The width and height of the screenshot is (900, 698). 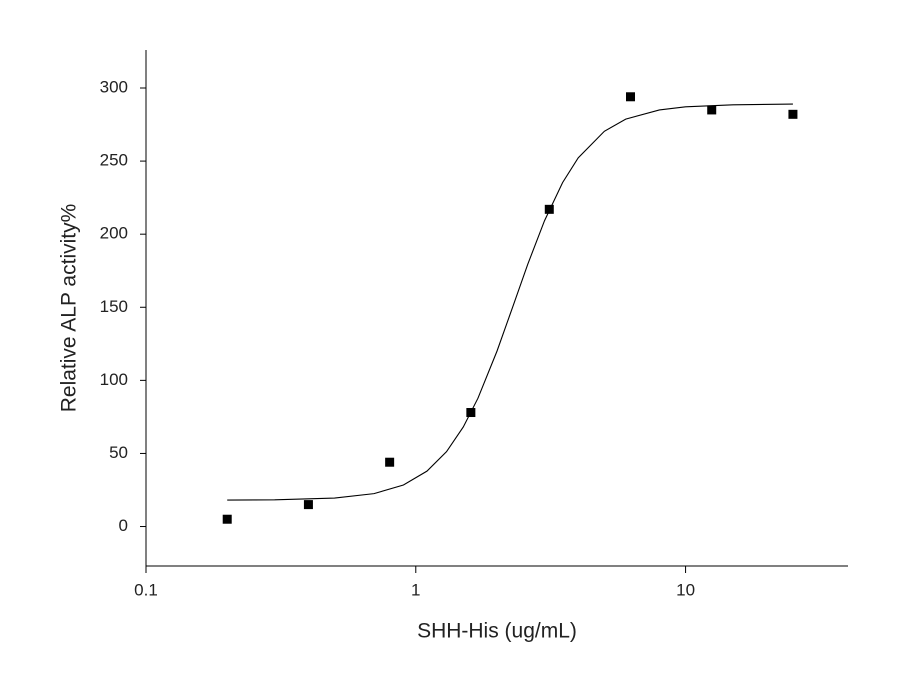 I want to click on x-tick-label: 1, so click(x=415, y=589).